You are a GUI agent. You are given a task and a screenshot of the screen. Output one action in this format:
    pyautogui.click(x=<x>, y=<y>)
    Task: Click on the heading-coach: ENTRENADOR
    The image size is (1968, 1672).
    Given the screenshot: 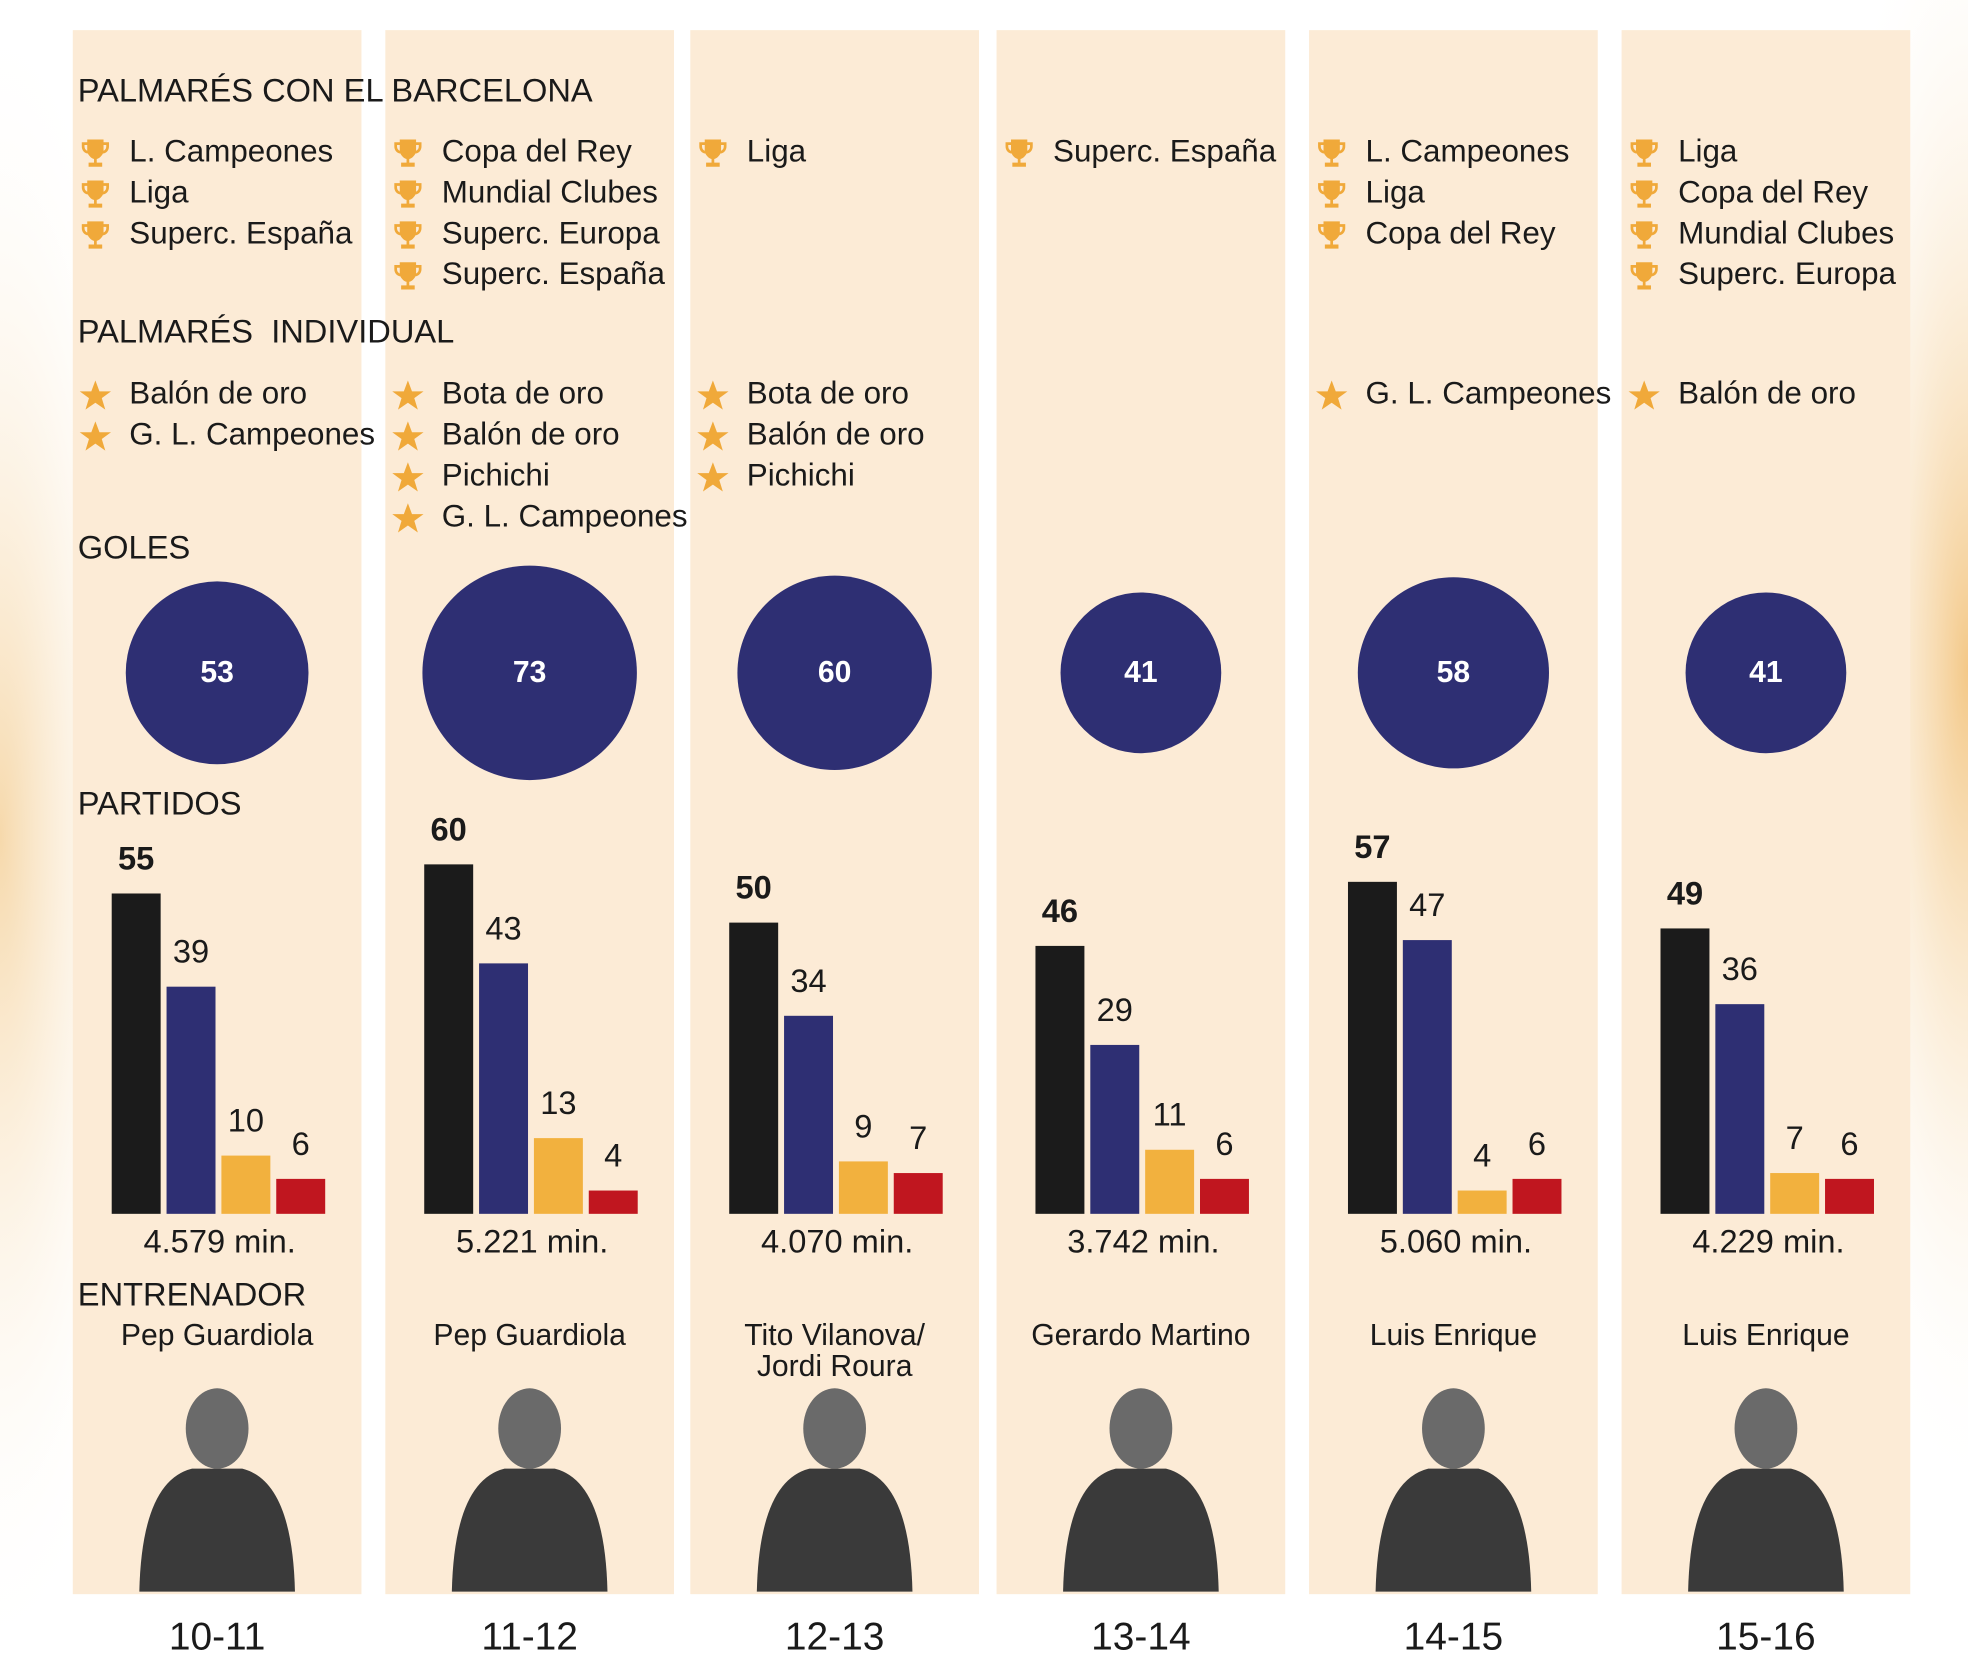 What is the action you would take?
    pyautogui.click(x=192, y=1293)
    